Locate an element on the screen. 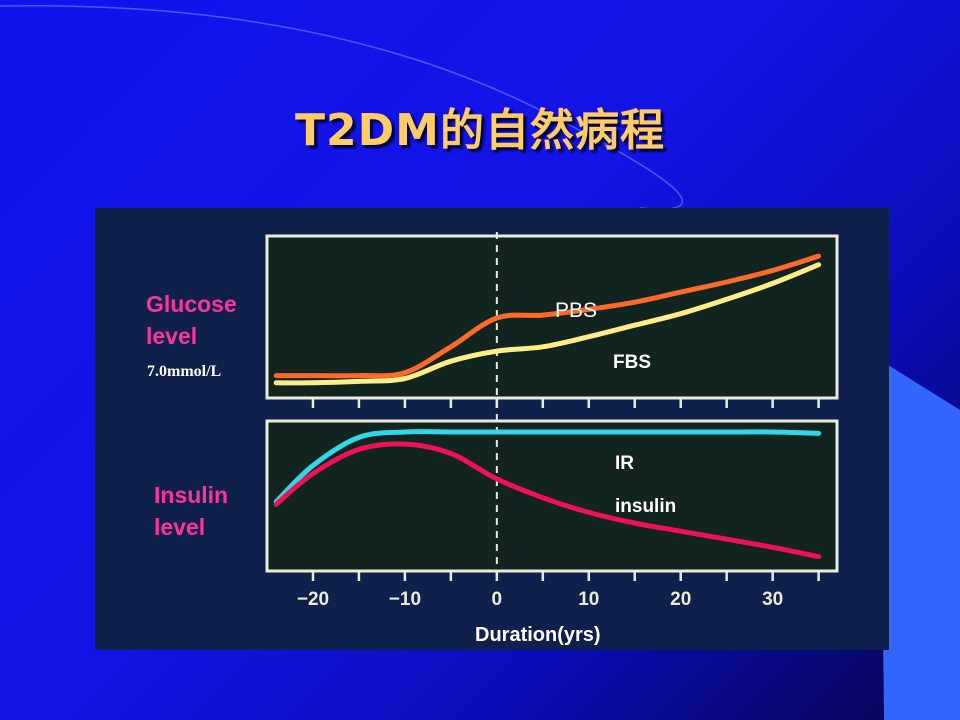  series-line-ir is located at coordinates (547, 467).